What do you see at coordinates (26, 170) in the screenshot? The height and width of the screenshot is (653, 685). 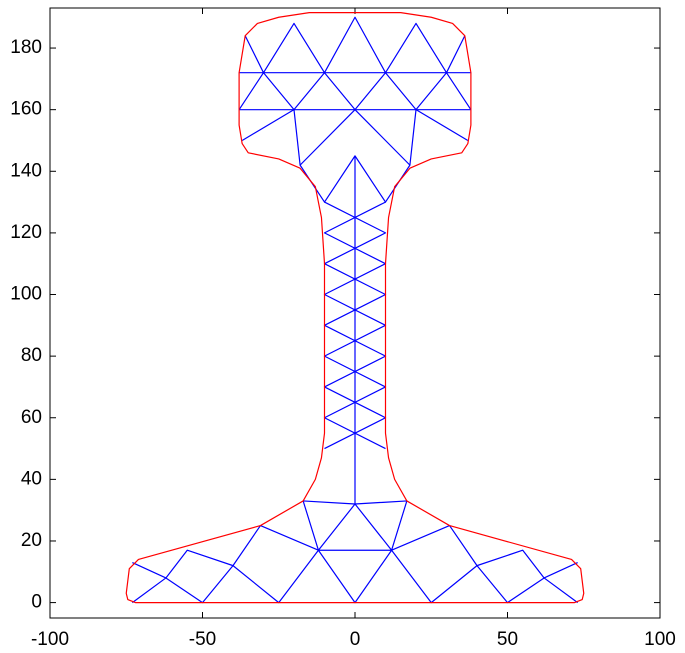 I see `y-tick-label: 140` at bounding box center [26, 170].